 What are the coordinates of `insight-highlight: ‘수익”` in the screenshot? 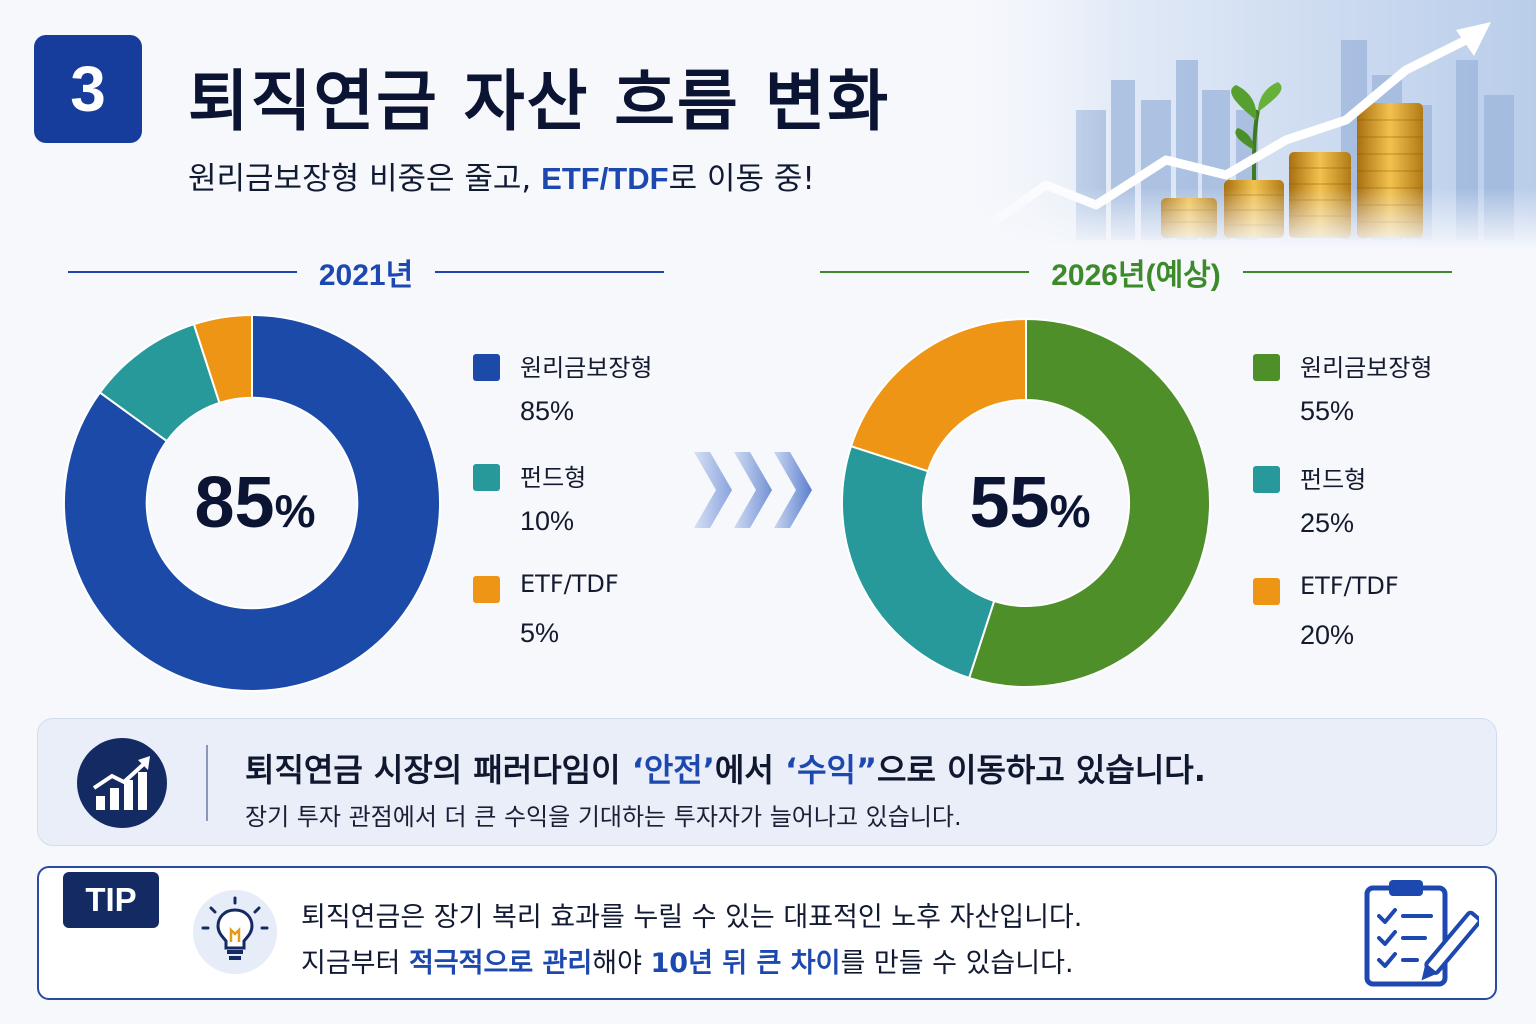 It's located at (831, 770).